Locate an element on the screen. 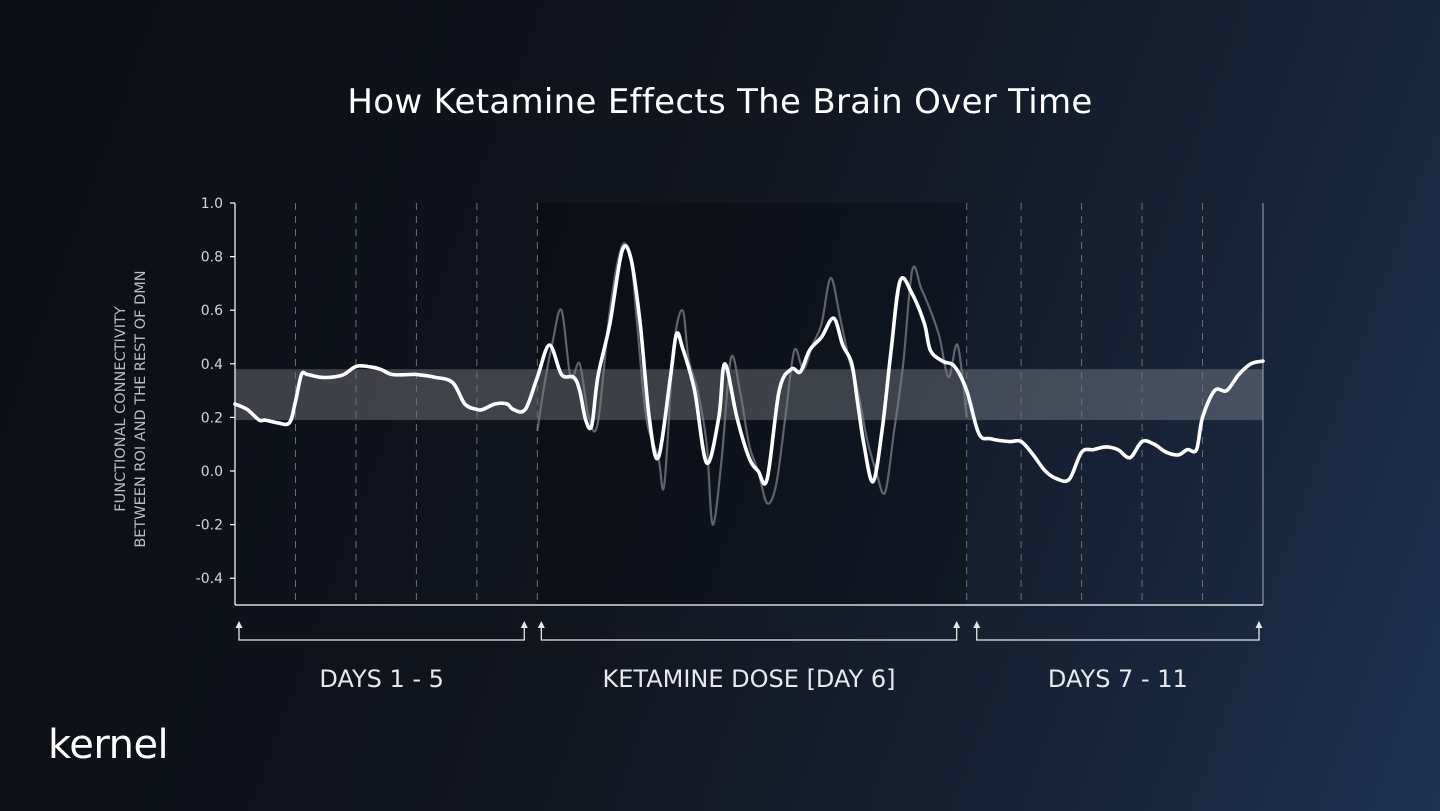 This screenshot has height=811, width=1440. chart-title: How Ketamine Effects The Brain Over Time is located at coordinates (720, 102).